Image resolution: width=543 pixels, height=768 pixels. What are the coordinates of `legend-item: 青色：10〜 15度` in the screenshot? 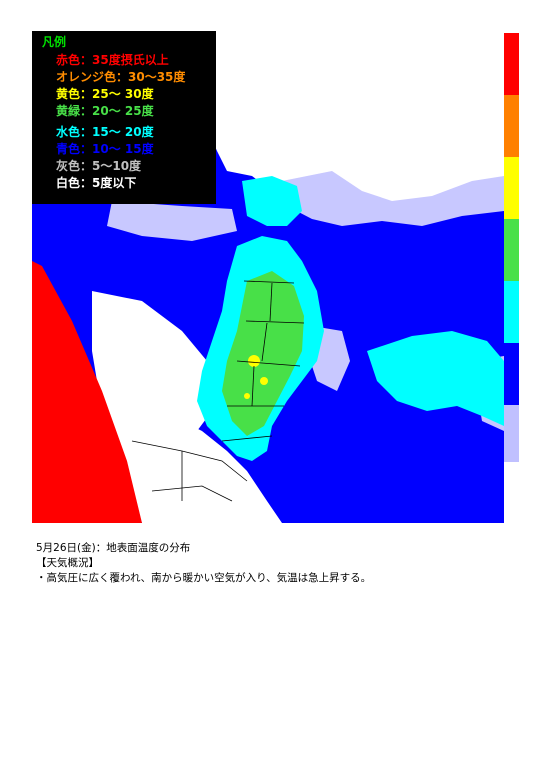 It's located at (105, 149).